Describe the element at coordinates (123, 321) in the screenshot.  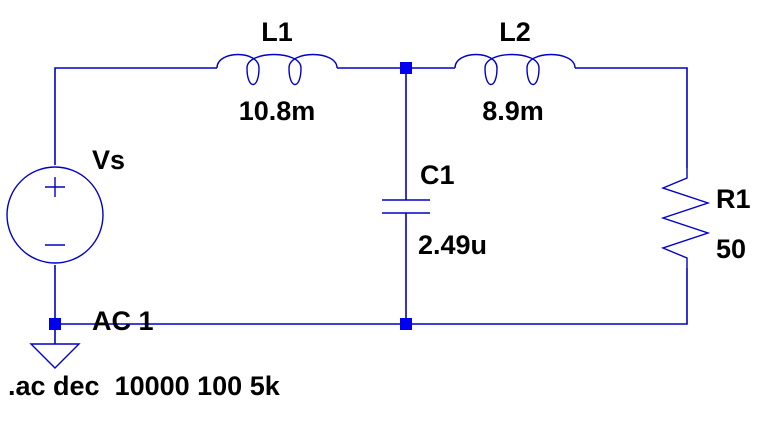
I see `vs-value-label: AC 1` at that location.